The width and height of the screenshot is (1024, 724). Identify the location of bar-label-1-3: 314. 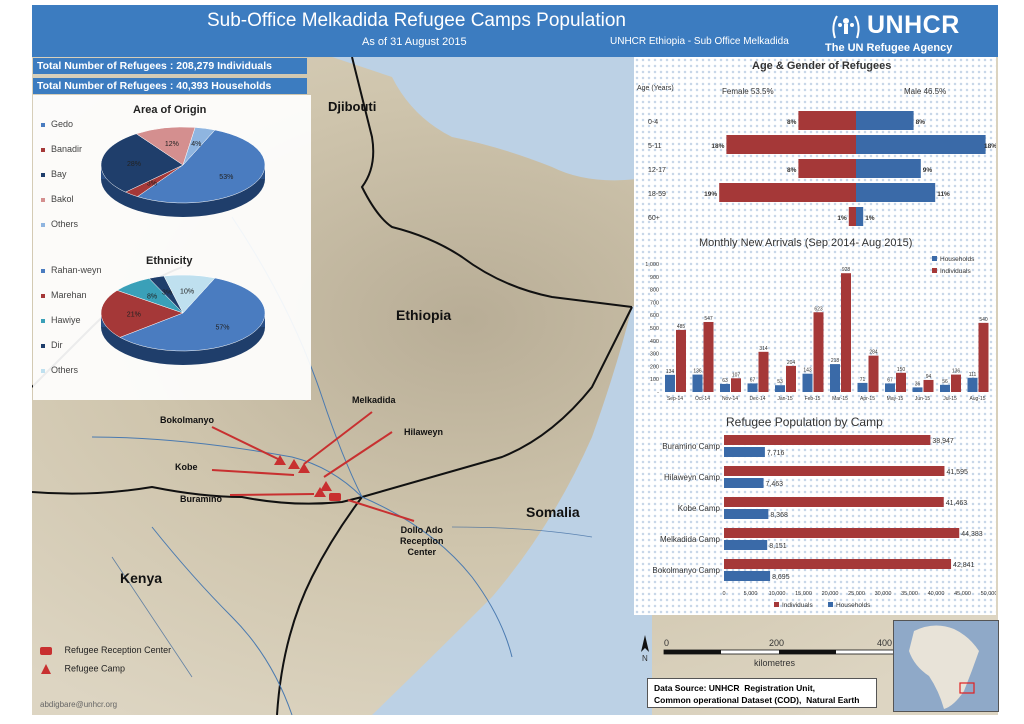
(763, 349).